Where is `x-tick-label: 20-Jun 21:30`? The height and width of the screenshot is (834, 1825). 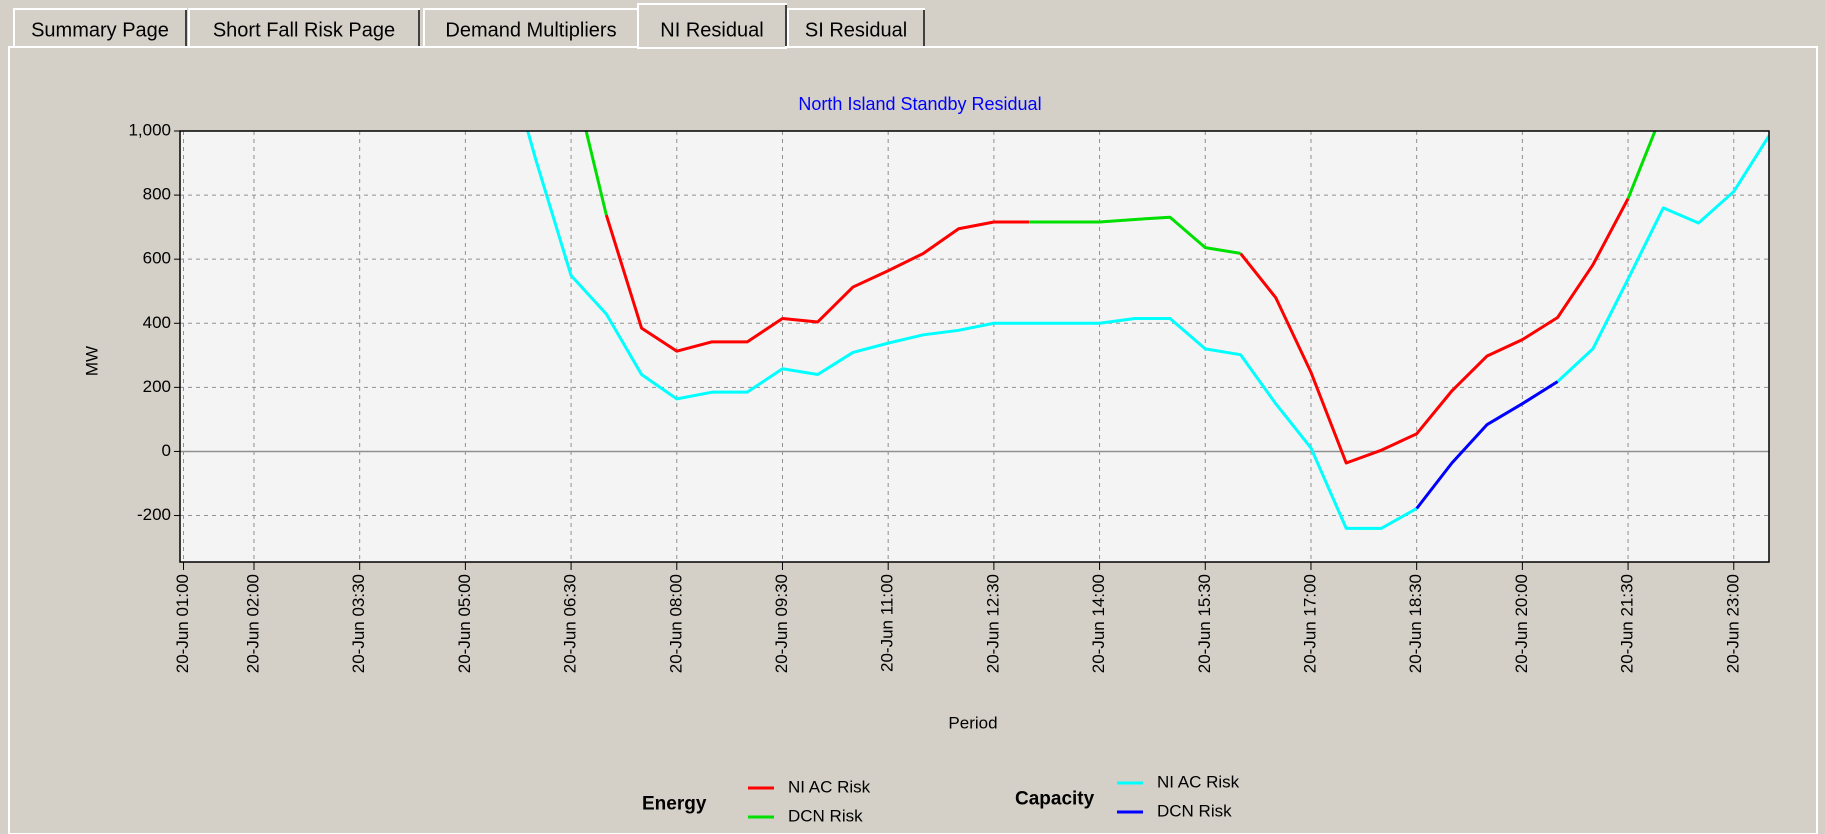
x-tick-label: 20-Jun 21:30 is located at coordinates (1627, 623).